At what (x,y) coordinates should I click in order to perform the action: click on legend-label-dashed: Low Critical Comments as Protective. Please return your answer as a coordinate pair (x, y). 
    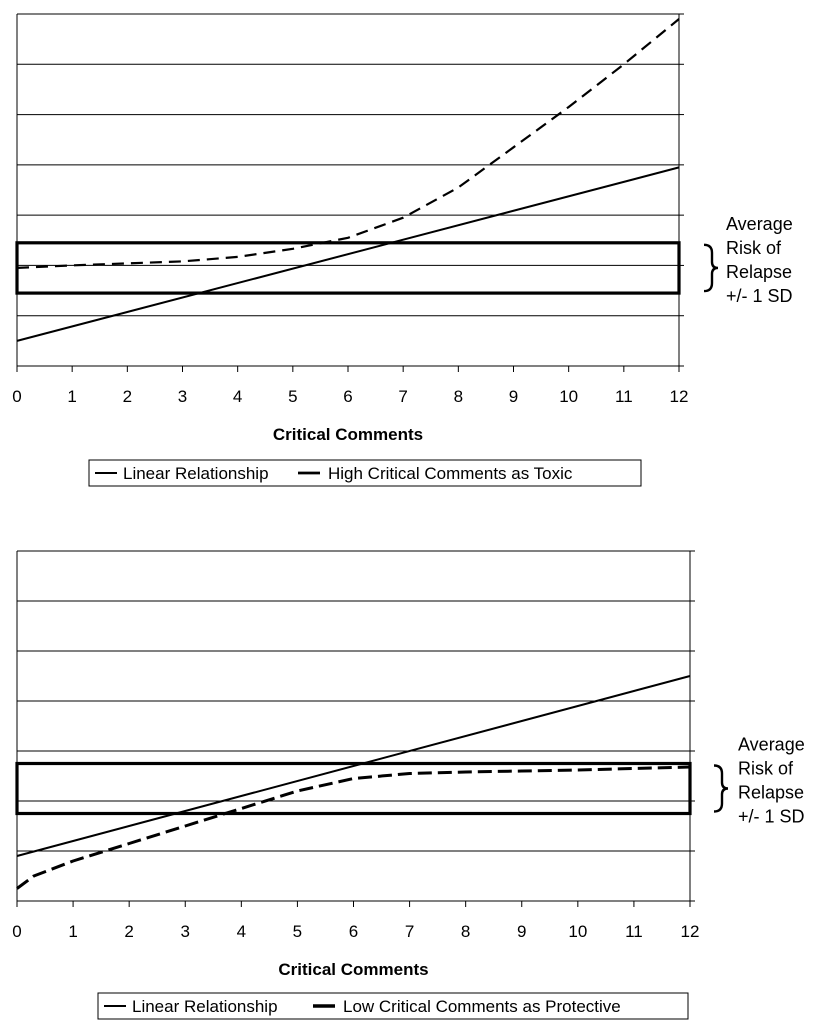
    Looking at the image, I should click on (482, 1006).